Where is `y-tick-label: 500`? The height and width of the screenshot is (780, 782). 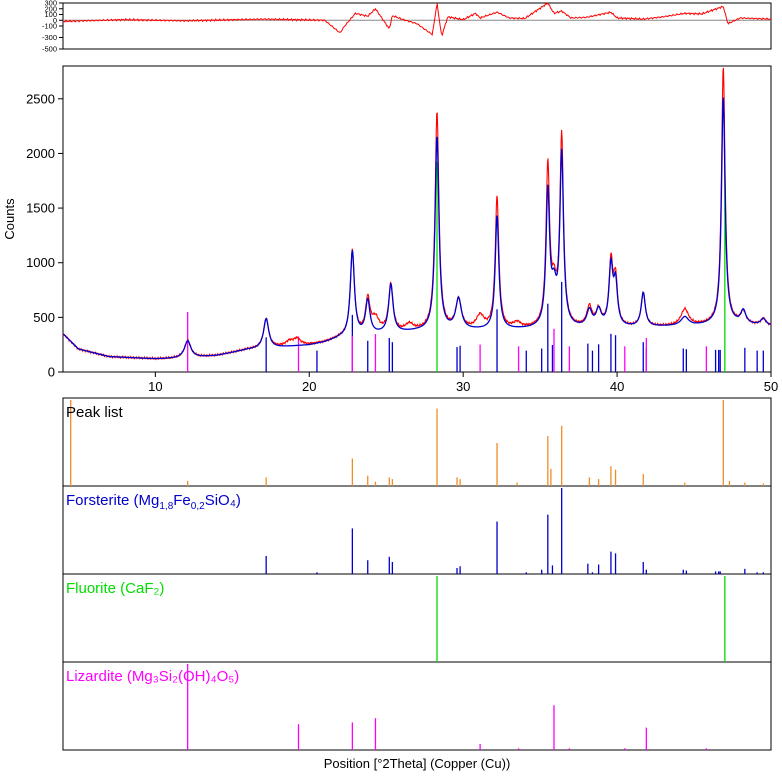 y-tick-label: 500 is located at coordinates (44, 317).